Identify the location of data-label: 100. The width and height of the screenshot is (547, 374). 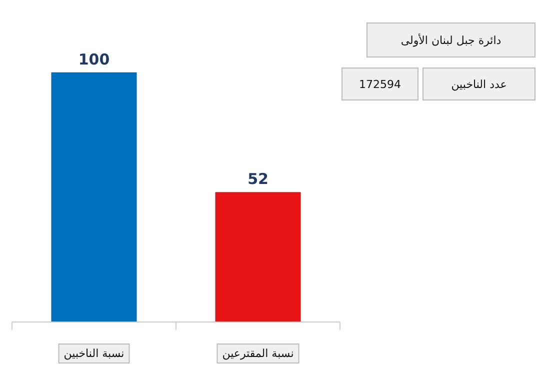
(94, 59).